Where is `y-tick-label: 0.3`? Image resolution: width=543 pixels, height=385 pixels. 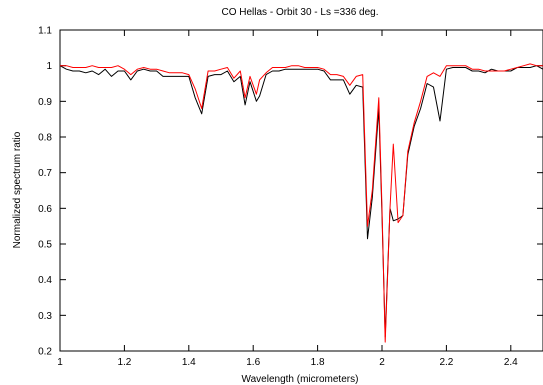 y-tick-label: 0.3 is located at coordinates (45, 316).